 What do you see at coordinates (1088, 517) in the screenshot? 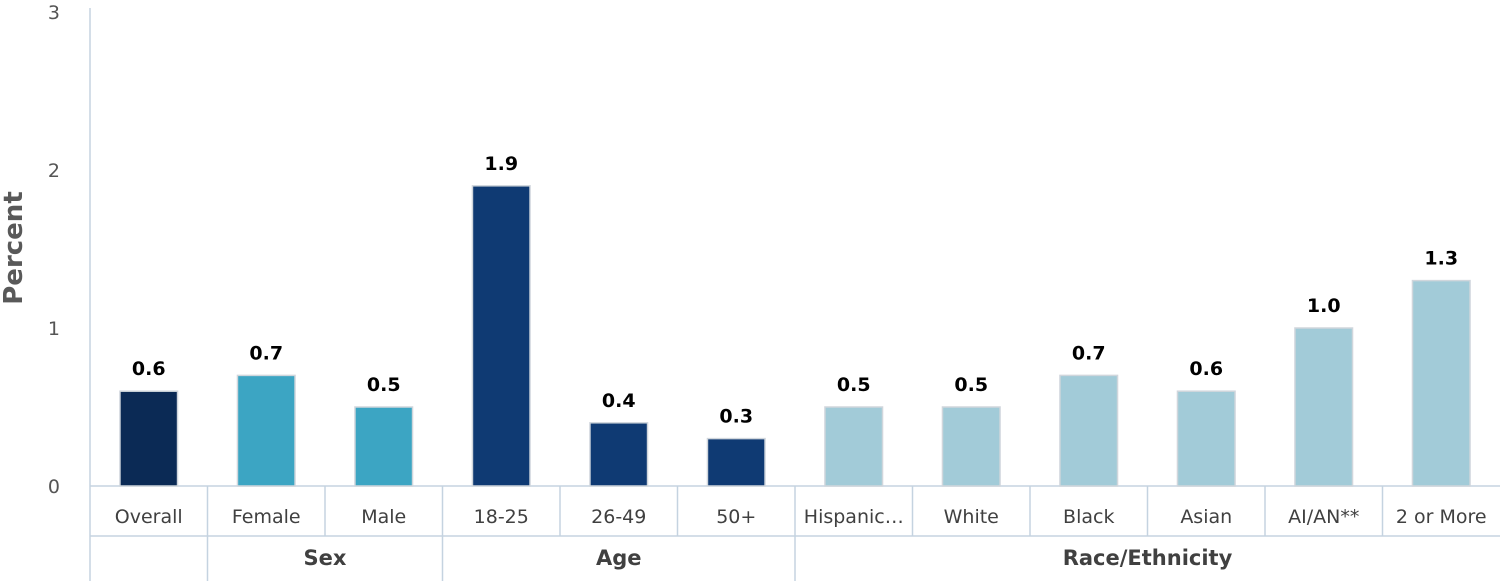
I see `category-label: Black` at bounding box center [1088, 517].